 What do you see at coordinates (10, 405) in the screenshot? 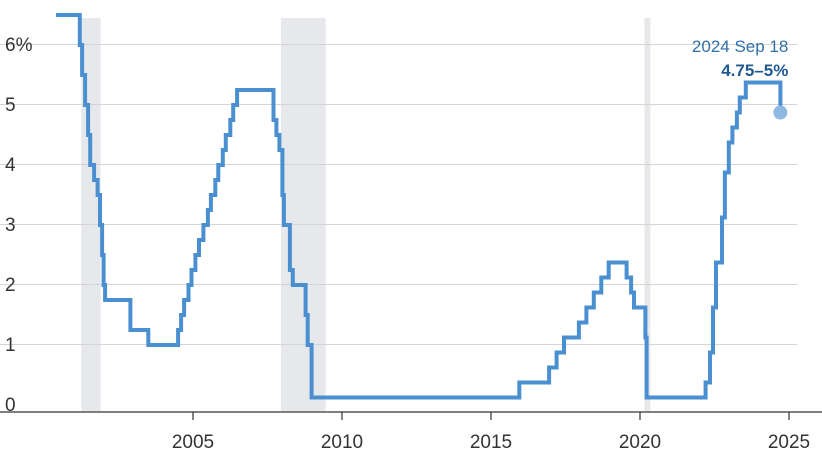
I see `y-tick-label-0: 0` at bounding box center [10, 405].